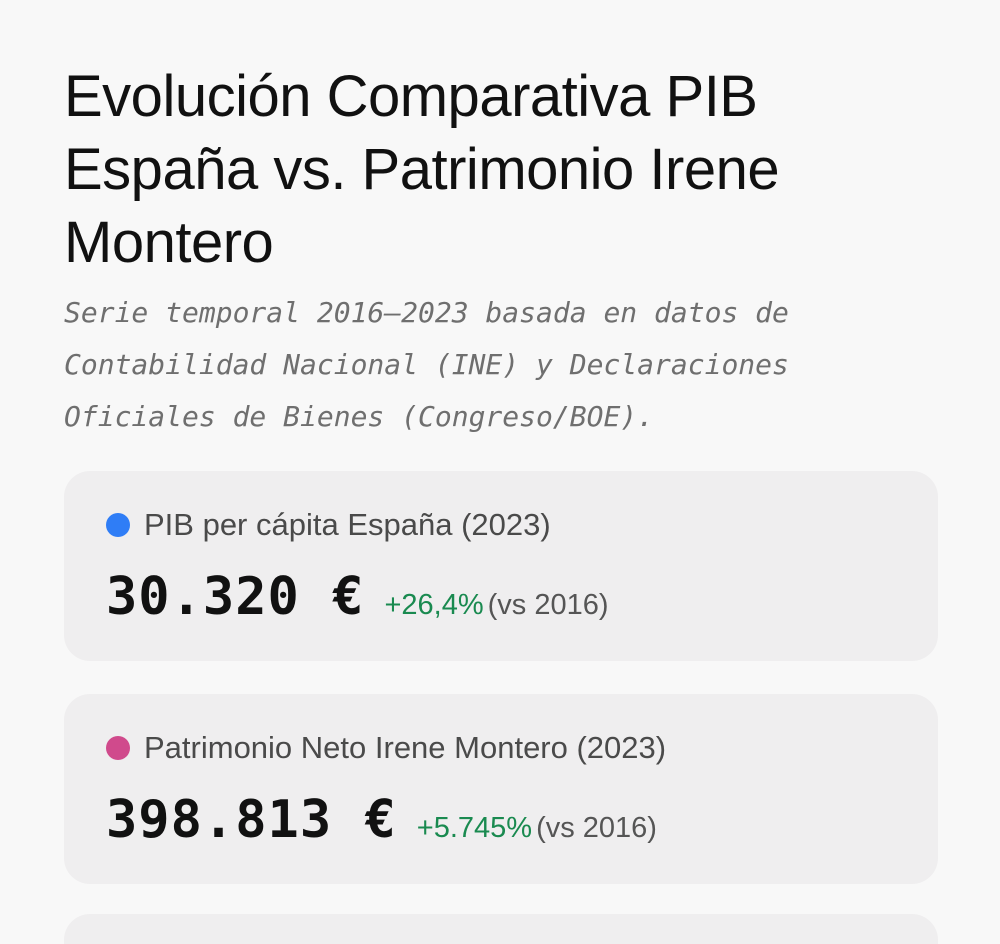  I want to click on stat-card-label: PIB per cápita España (2023), so click(347, 524).